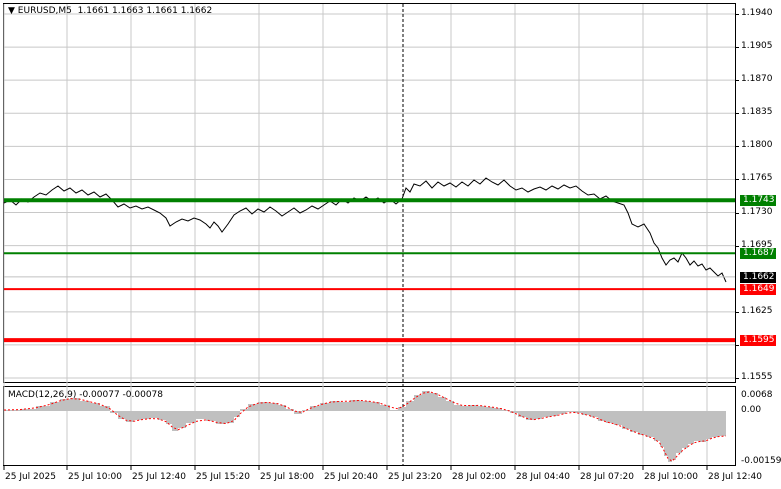 The height and width of the screenshot is (489, 781). What do you see at coordinates (758, 254) in the screenshot?
I see `level-1687-price-tag: 1.1687` at bounding box center [758, 254].